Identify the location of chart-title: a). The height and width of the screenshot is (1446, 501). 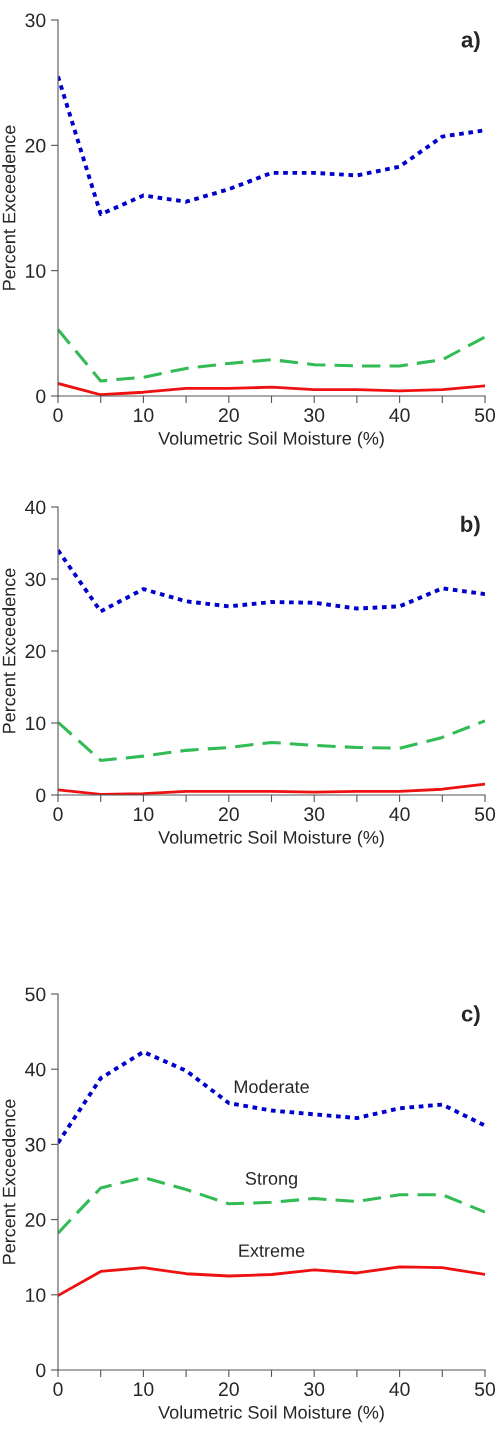
(470, 41).